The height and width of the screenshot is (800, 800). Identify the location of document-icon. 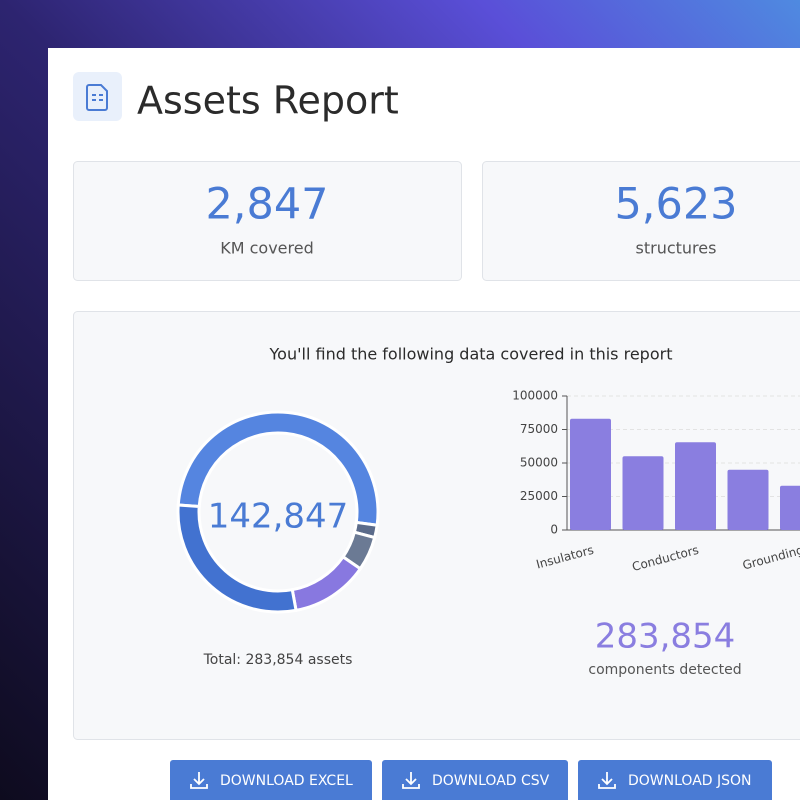
(97, 97).